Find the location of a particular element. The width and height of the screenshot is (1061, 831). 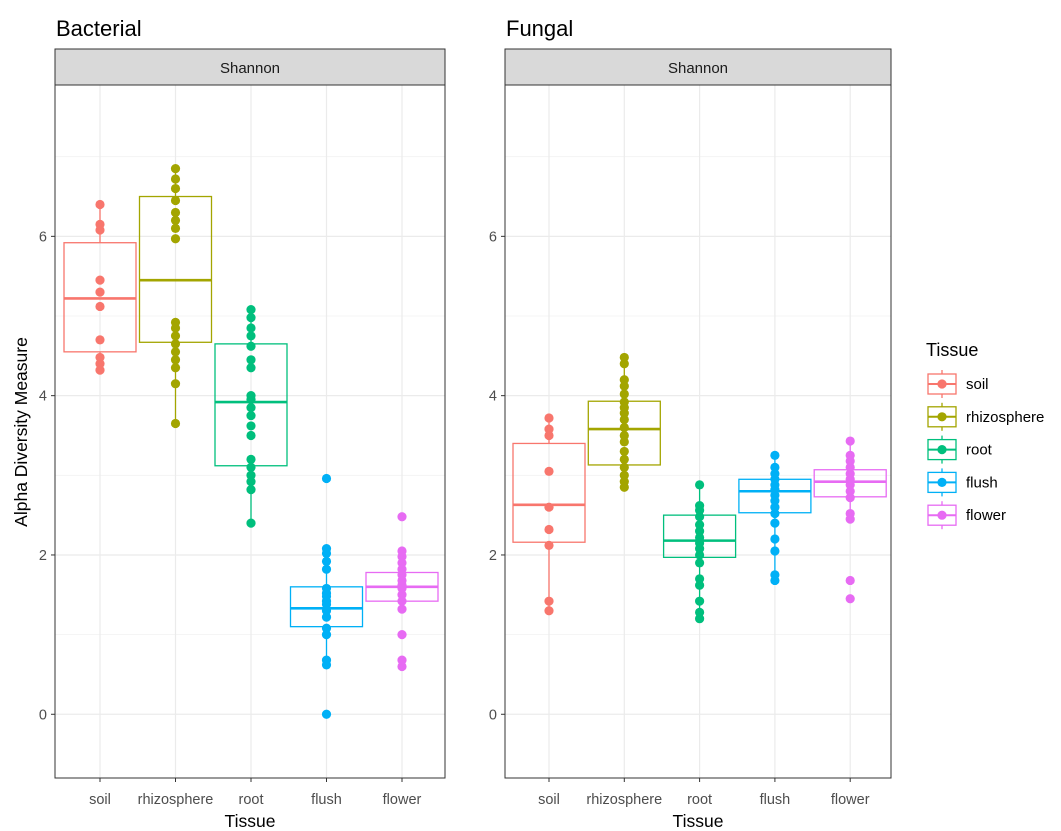

bacterial-y-tick-label: 2 is located at coordinates (43, 556).